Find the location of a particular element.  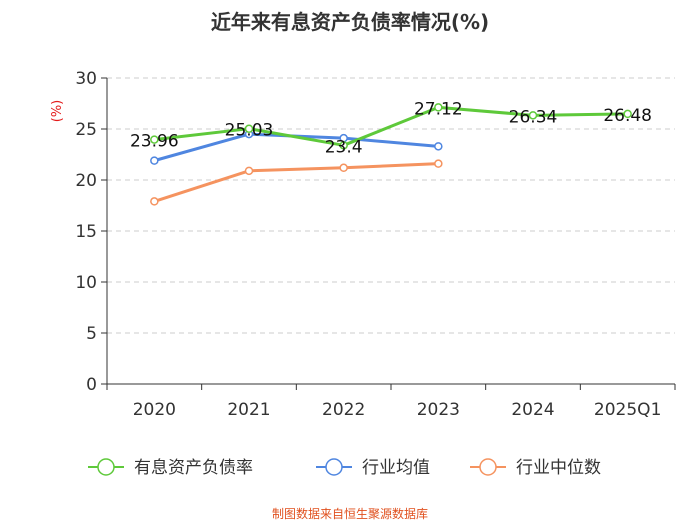

data-label: 26.34 is located at coordinates (533, 117).